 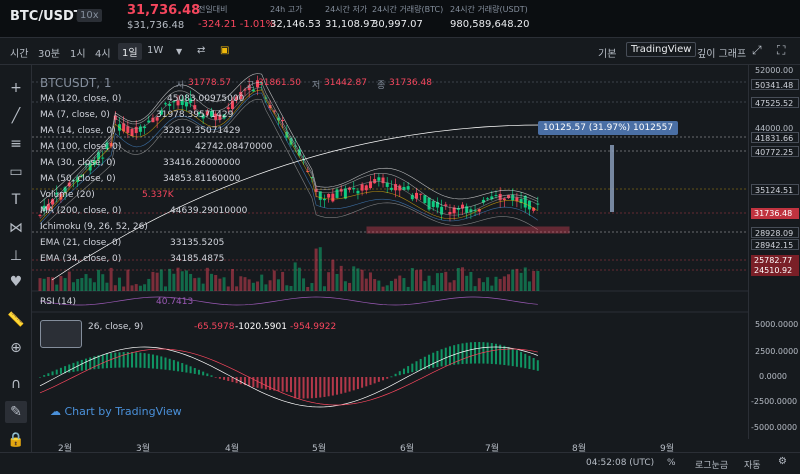 I want to click on stat-label-high: 24h 고가, so click(x=286, y=9).